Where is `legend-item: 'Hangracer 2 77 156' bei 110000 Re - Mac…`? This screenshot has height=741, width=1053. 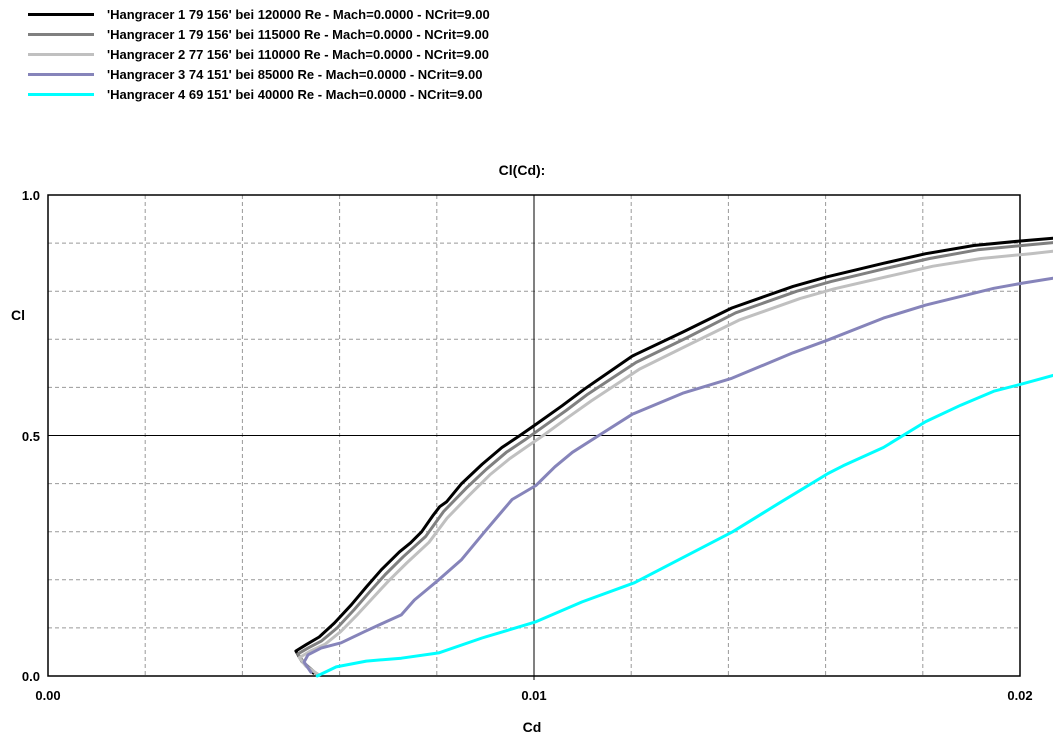 legend-item: 'Hangracer 2 77 156' bei 110000 Re - Mac… is located at coordinates (245, 54).